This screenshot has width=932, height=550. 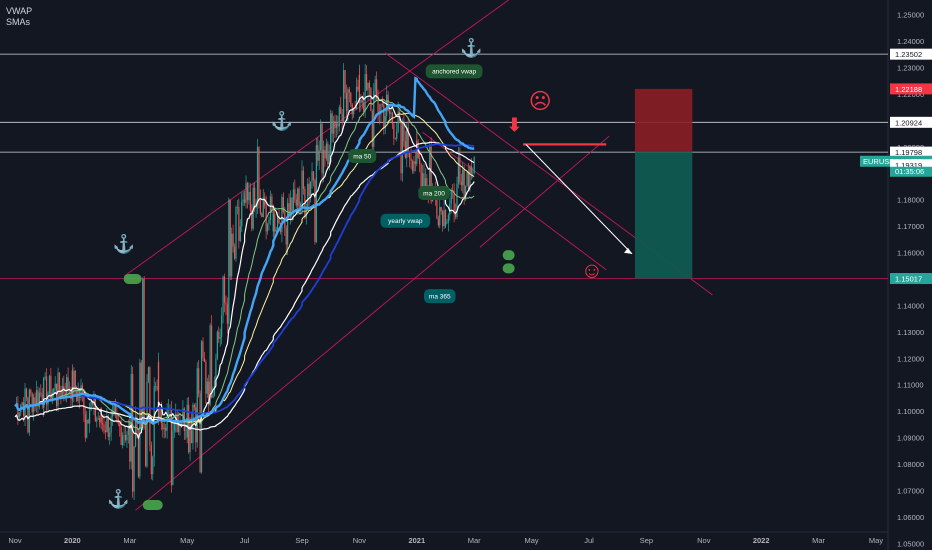 I want to click on take-profit-zone, so click(x=663, y=215).